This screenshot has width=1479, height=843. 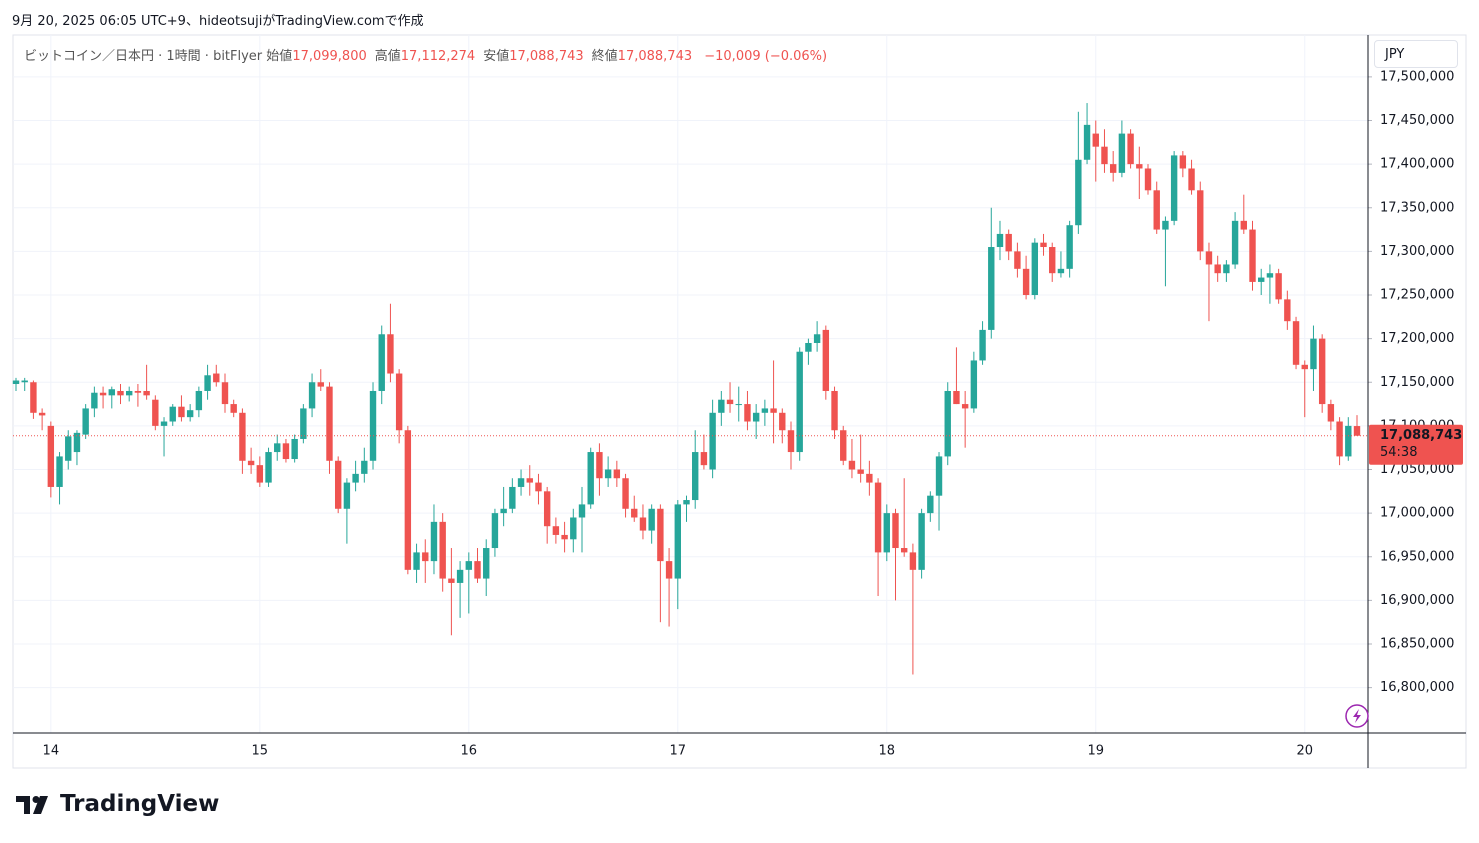 What do you see at coordinates (678, 751) in the screenshot?
I see `x-tick-label: 17` at bounding box center [678, 751].